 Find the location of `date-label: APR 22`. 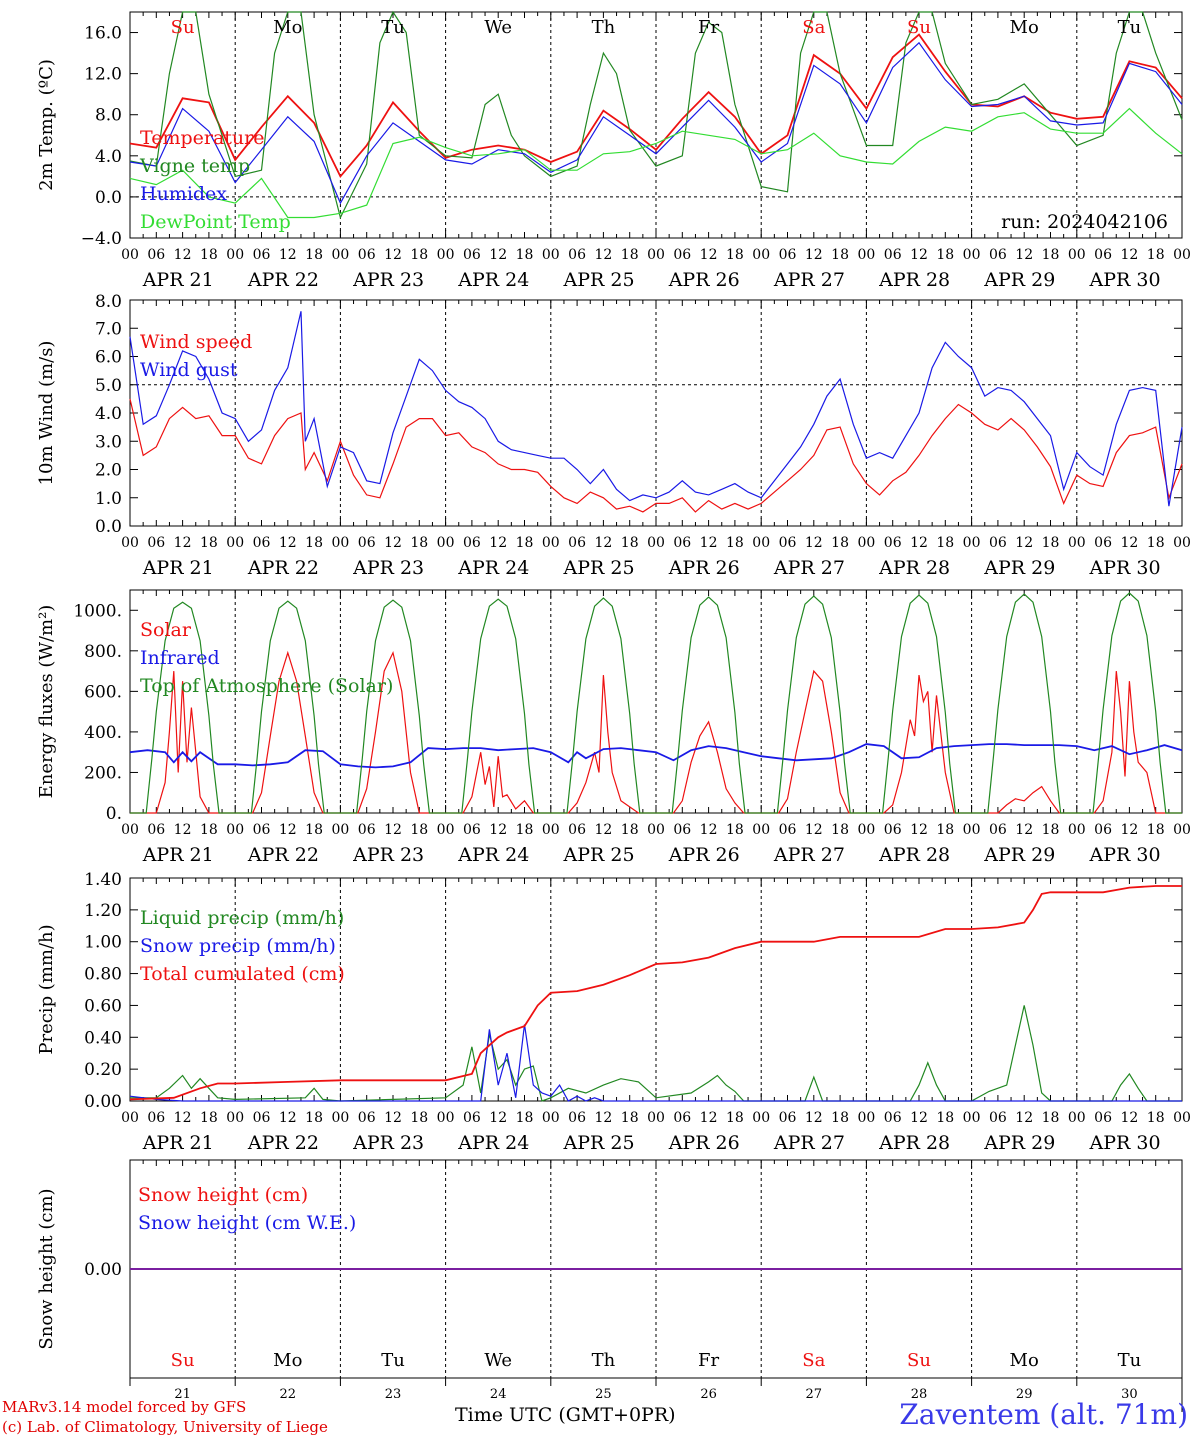

date-label: APR 22 is located at coordinates (283, 280).